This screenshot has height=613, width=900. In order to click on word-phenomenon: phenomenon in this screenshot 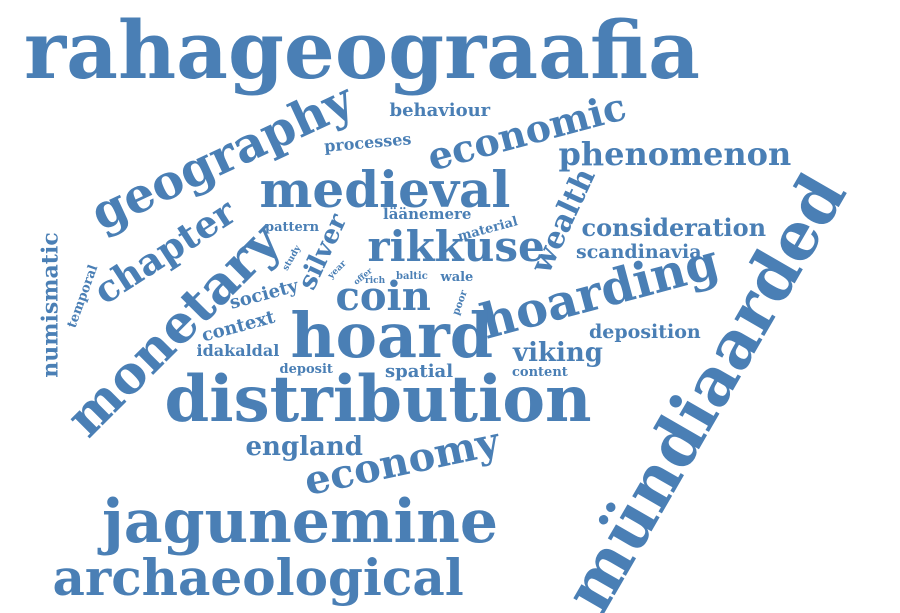, I will do `click(675, 154)`.